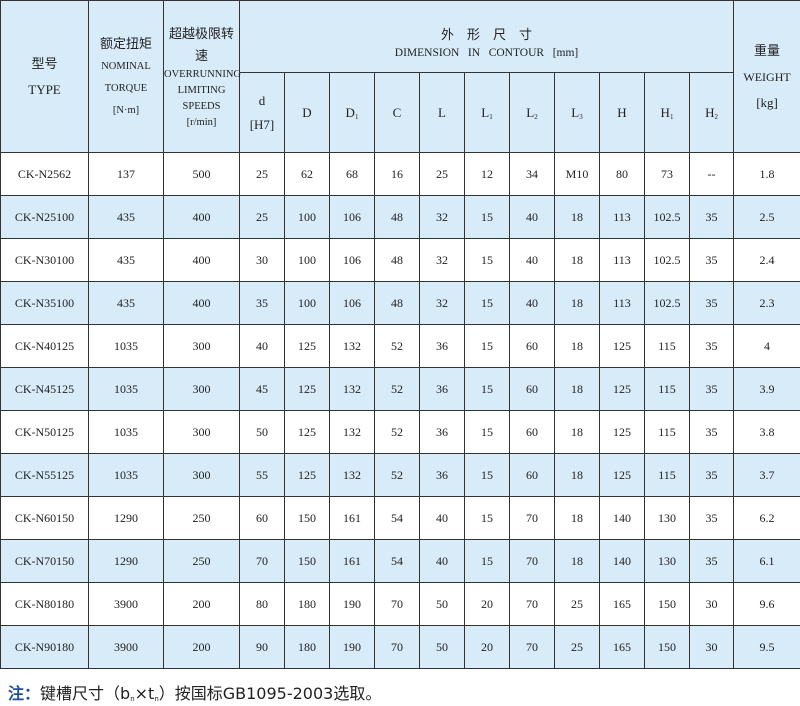 The image size is (800, 706). Describe the element at coordinates (126, 647) in the screenshot. I see `value-cell: 3900` at that location.